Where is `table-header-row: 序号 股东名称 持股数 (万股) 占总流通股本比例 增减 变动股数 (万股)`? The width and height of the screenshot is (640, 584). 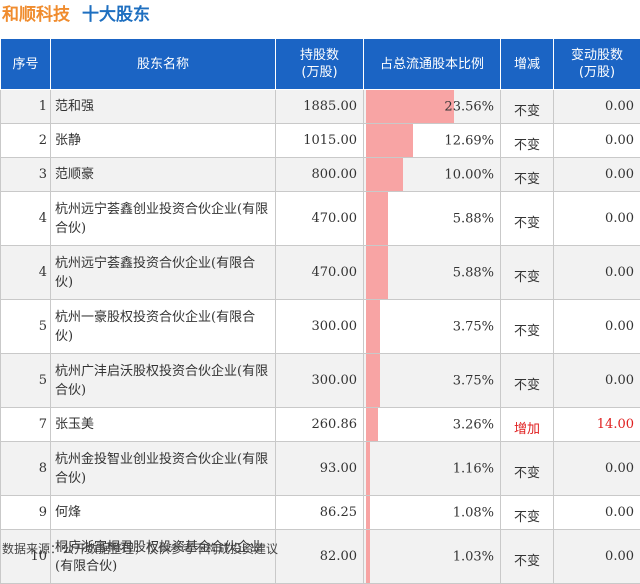
table-header-row: 序号 股东名称 持股数 (万股) 占总流通股本比例 增减 变动股数 (万股) is located at coordinates (320, 64).